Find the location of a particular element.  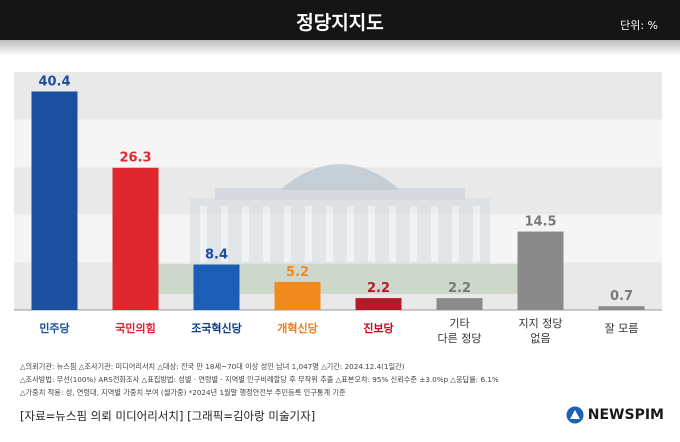

brand-name: NEWSPIM is located at coordinates (625, 415).